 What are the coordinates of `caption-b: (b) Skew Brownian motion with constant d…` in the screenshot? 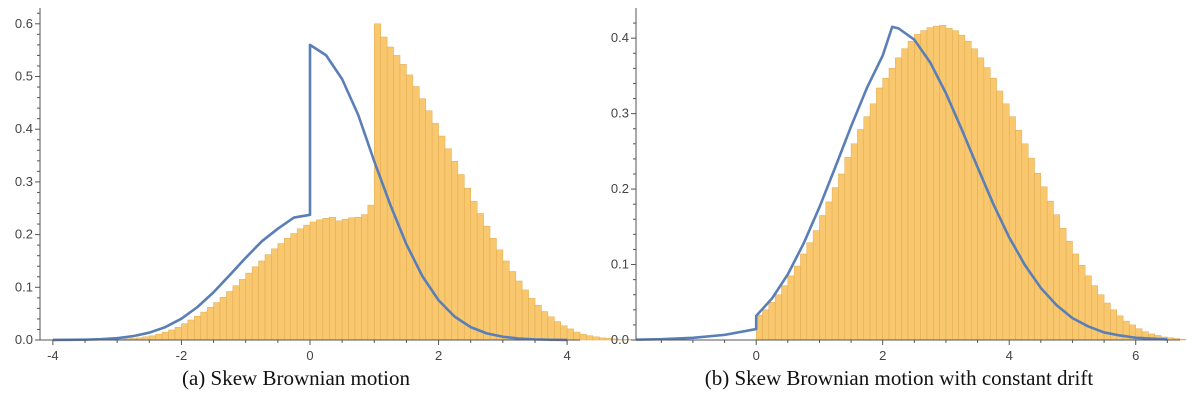 It's located at (899, 378).